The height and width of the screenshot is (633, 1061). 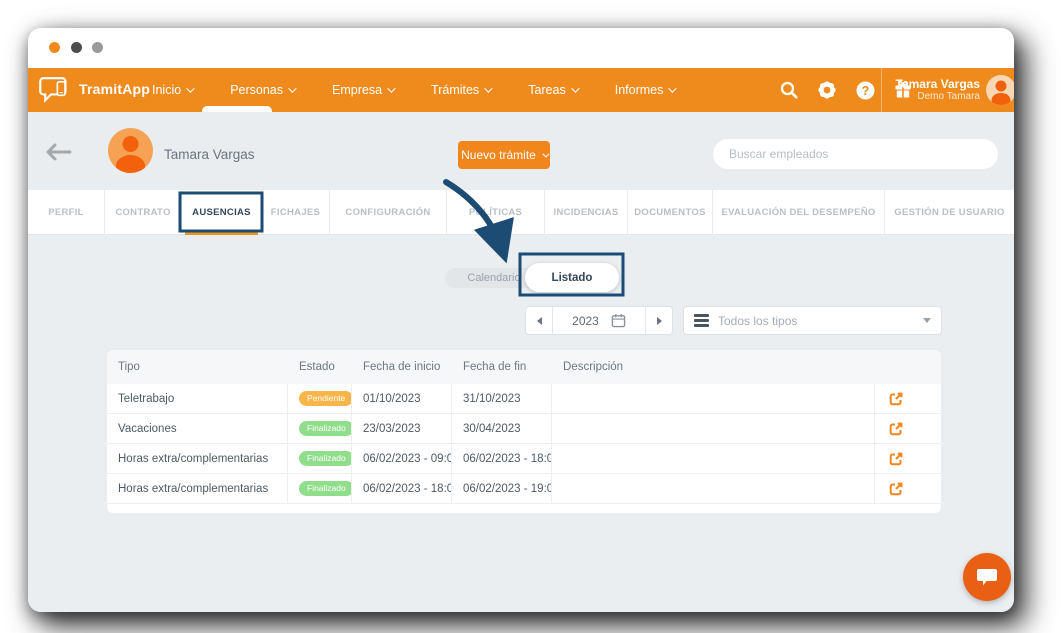 What do you see at coordinates (903, 90) in the screenshot?
I see `gift-icon` at bounding box center [903, 90].